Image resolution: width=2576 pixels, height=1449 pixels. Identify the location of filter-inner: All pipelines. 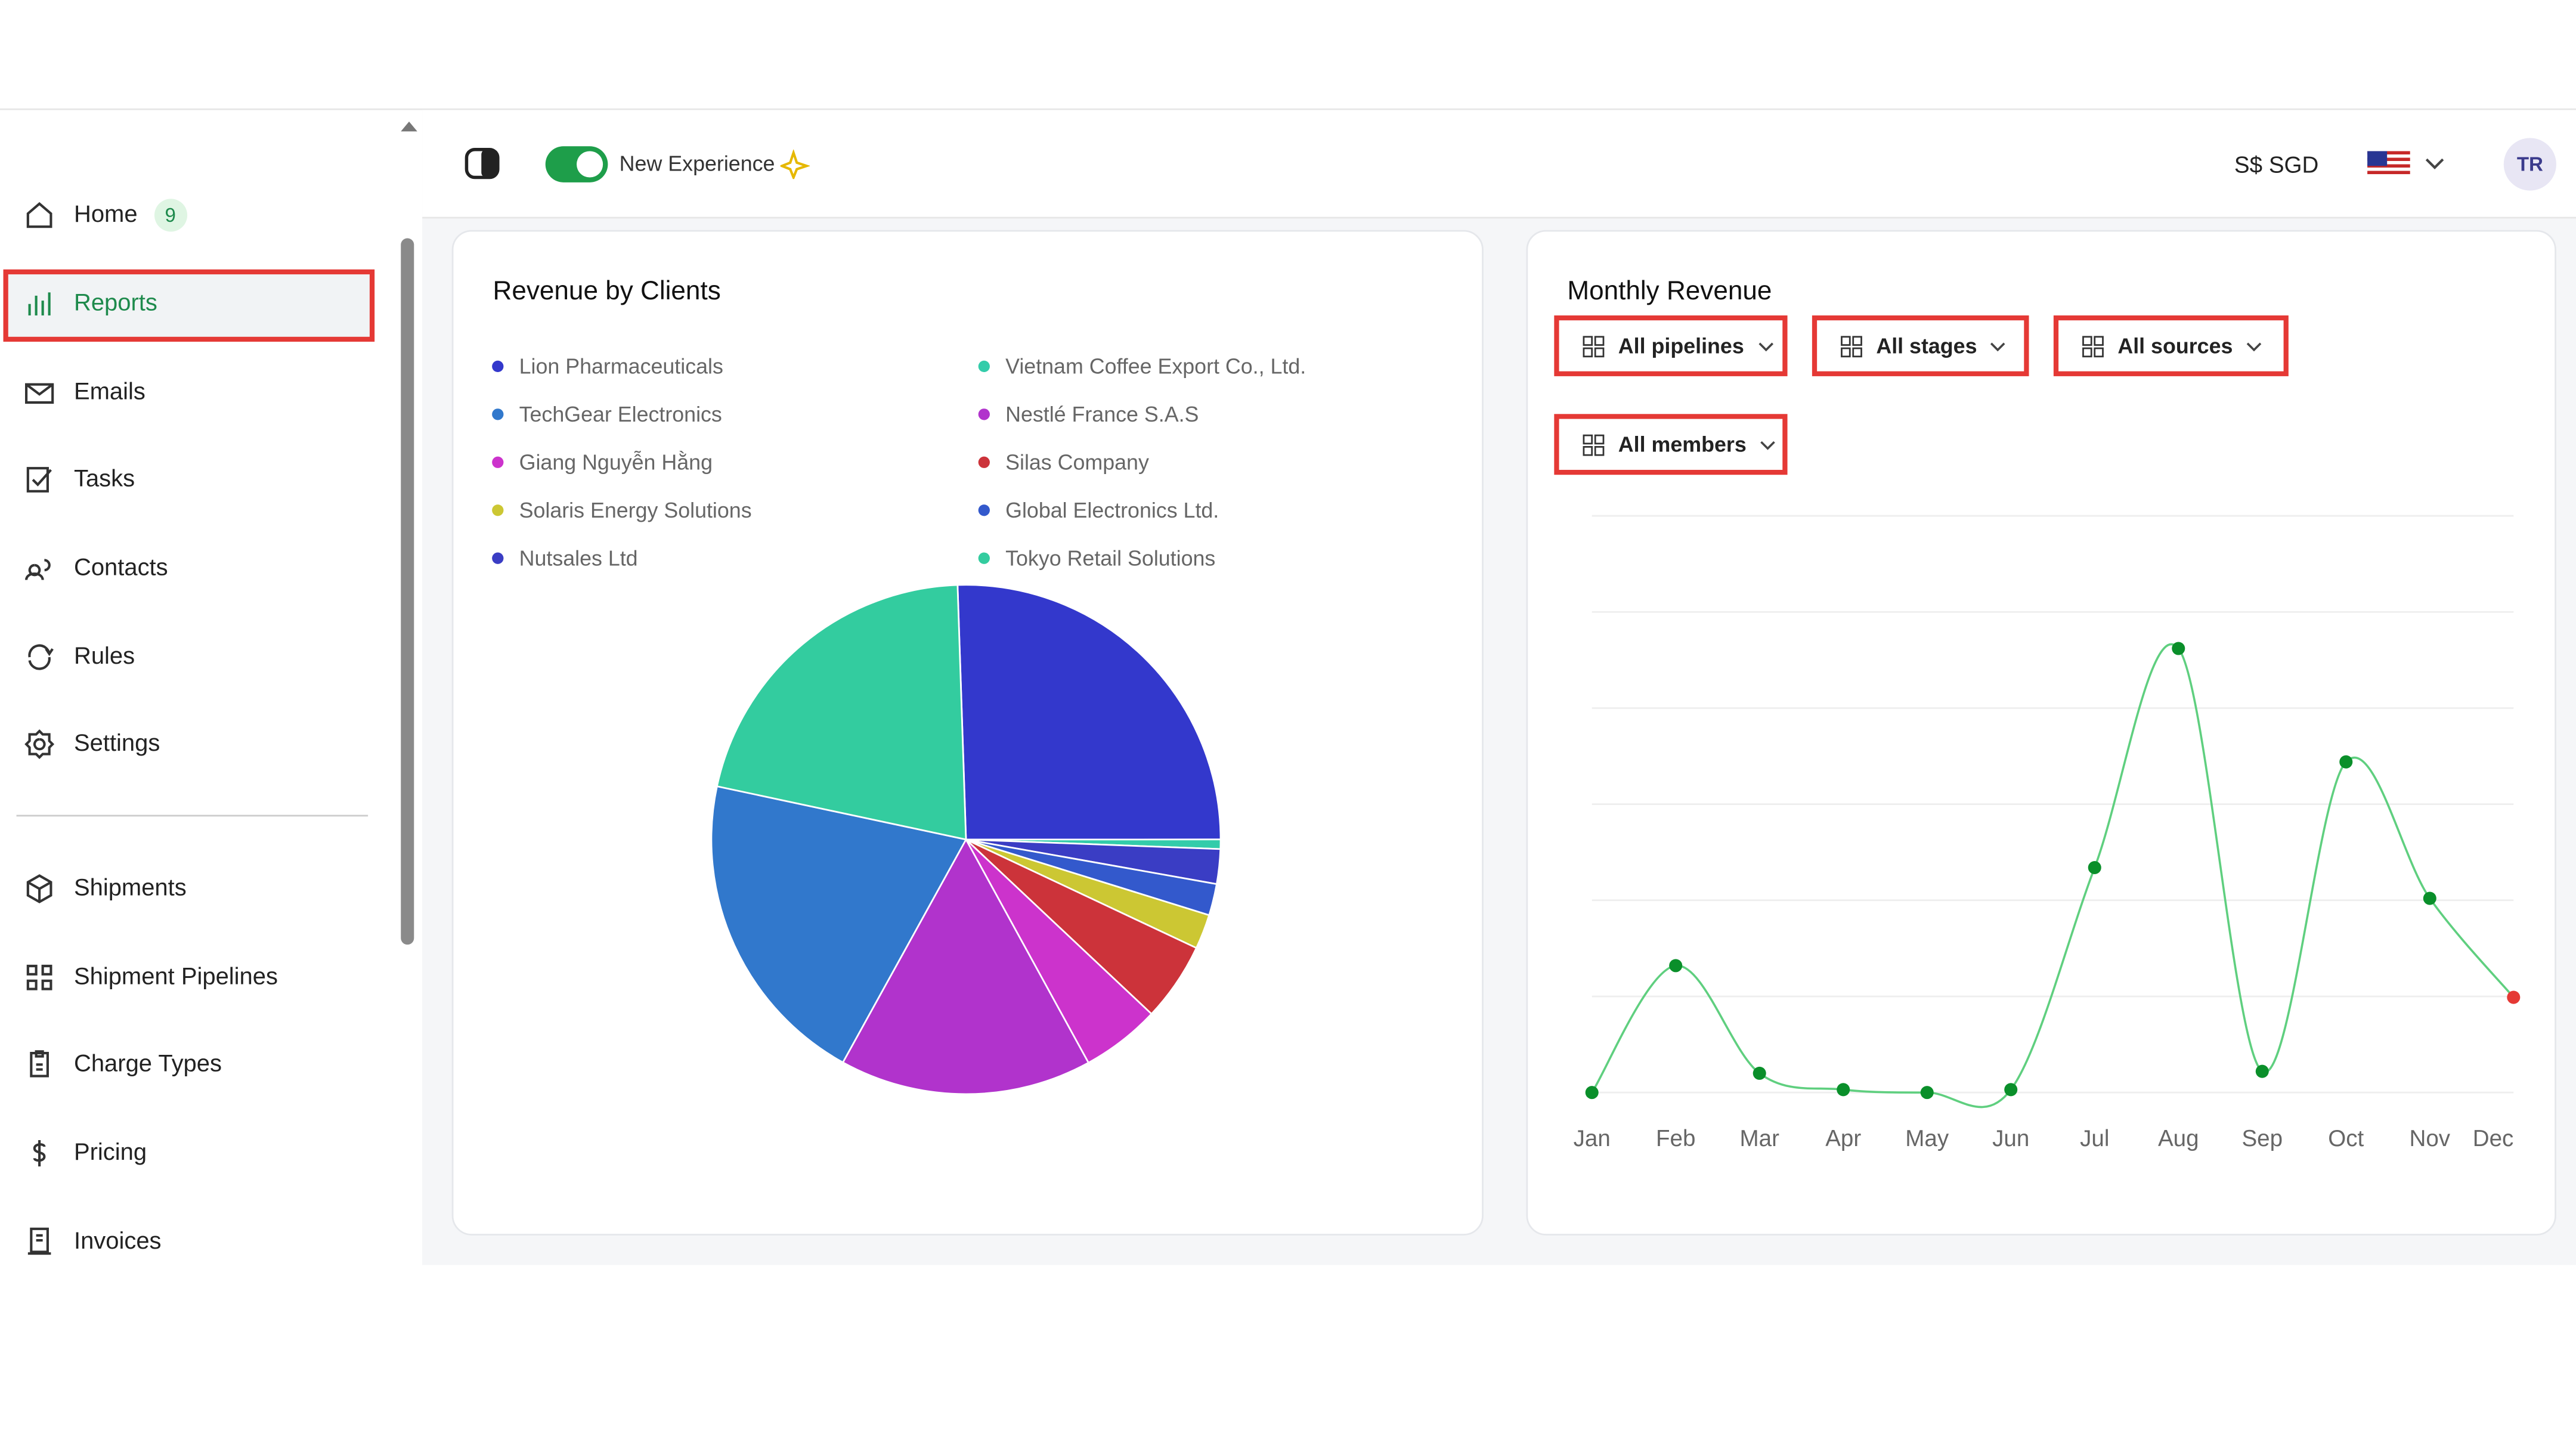
(1677, 346).